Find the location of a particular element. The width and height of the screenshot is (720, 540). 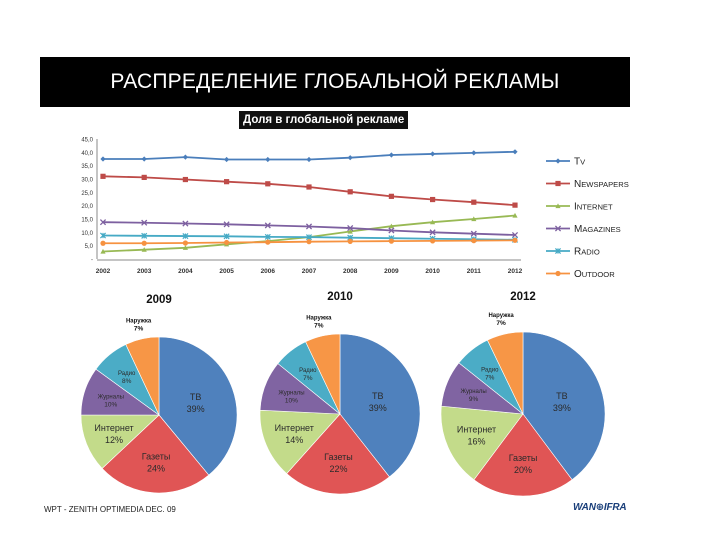

y-tick-label: 35,0 is located at coordinates (87, 167).